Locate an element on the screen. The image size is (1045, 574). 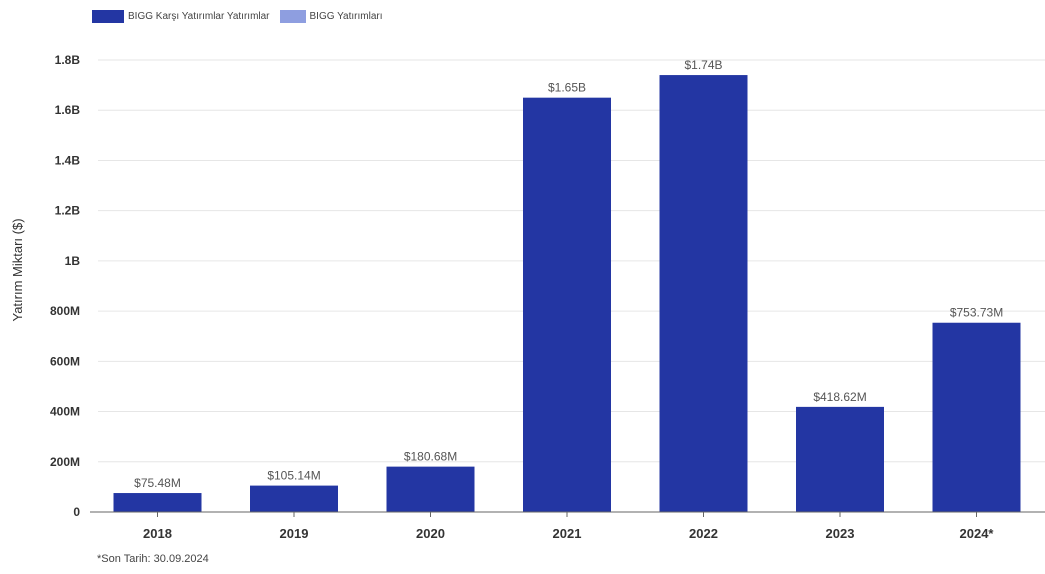
x-tick-label: 2024* is located at coordinates (977, 533).